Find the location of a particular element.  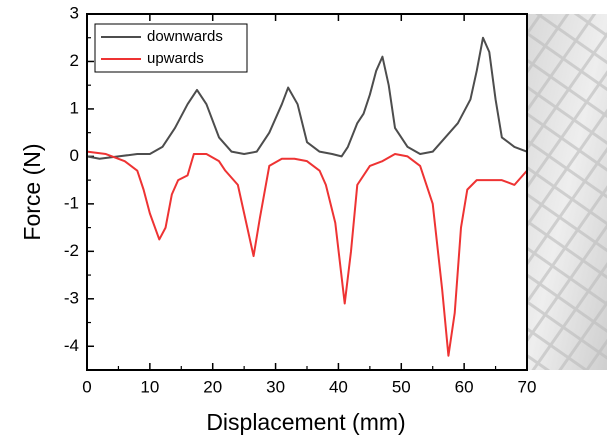

x-tick-label: 70 is located at coordinates (527, 386).